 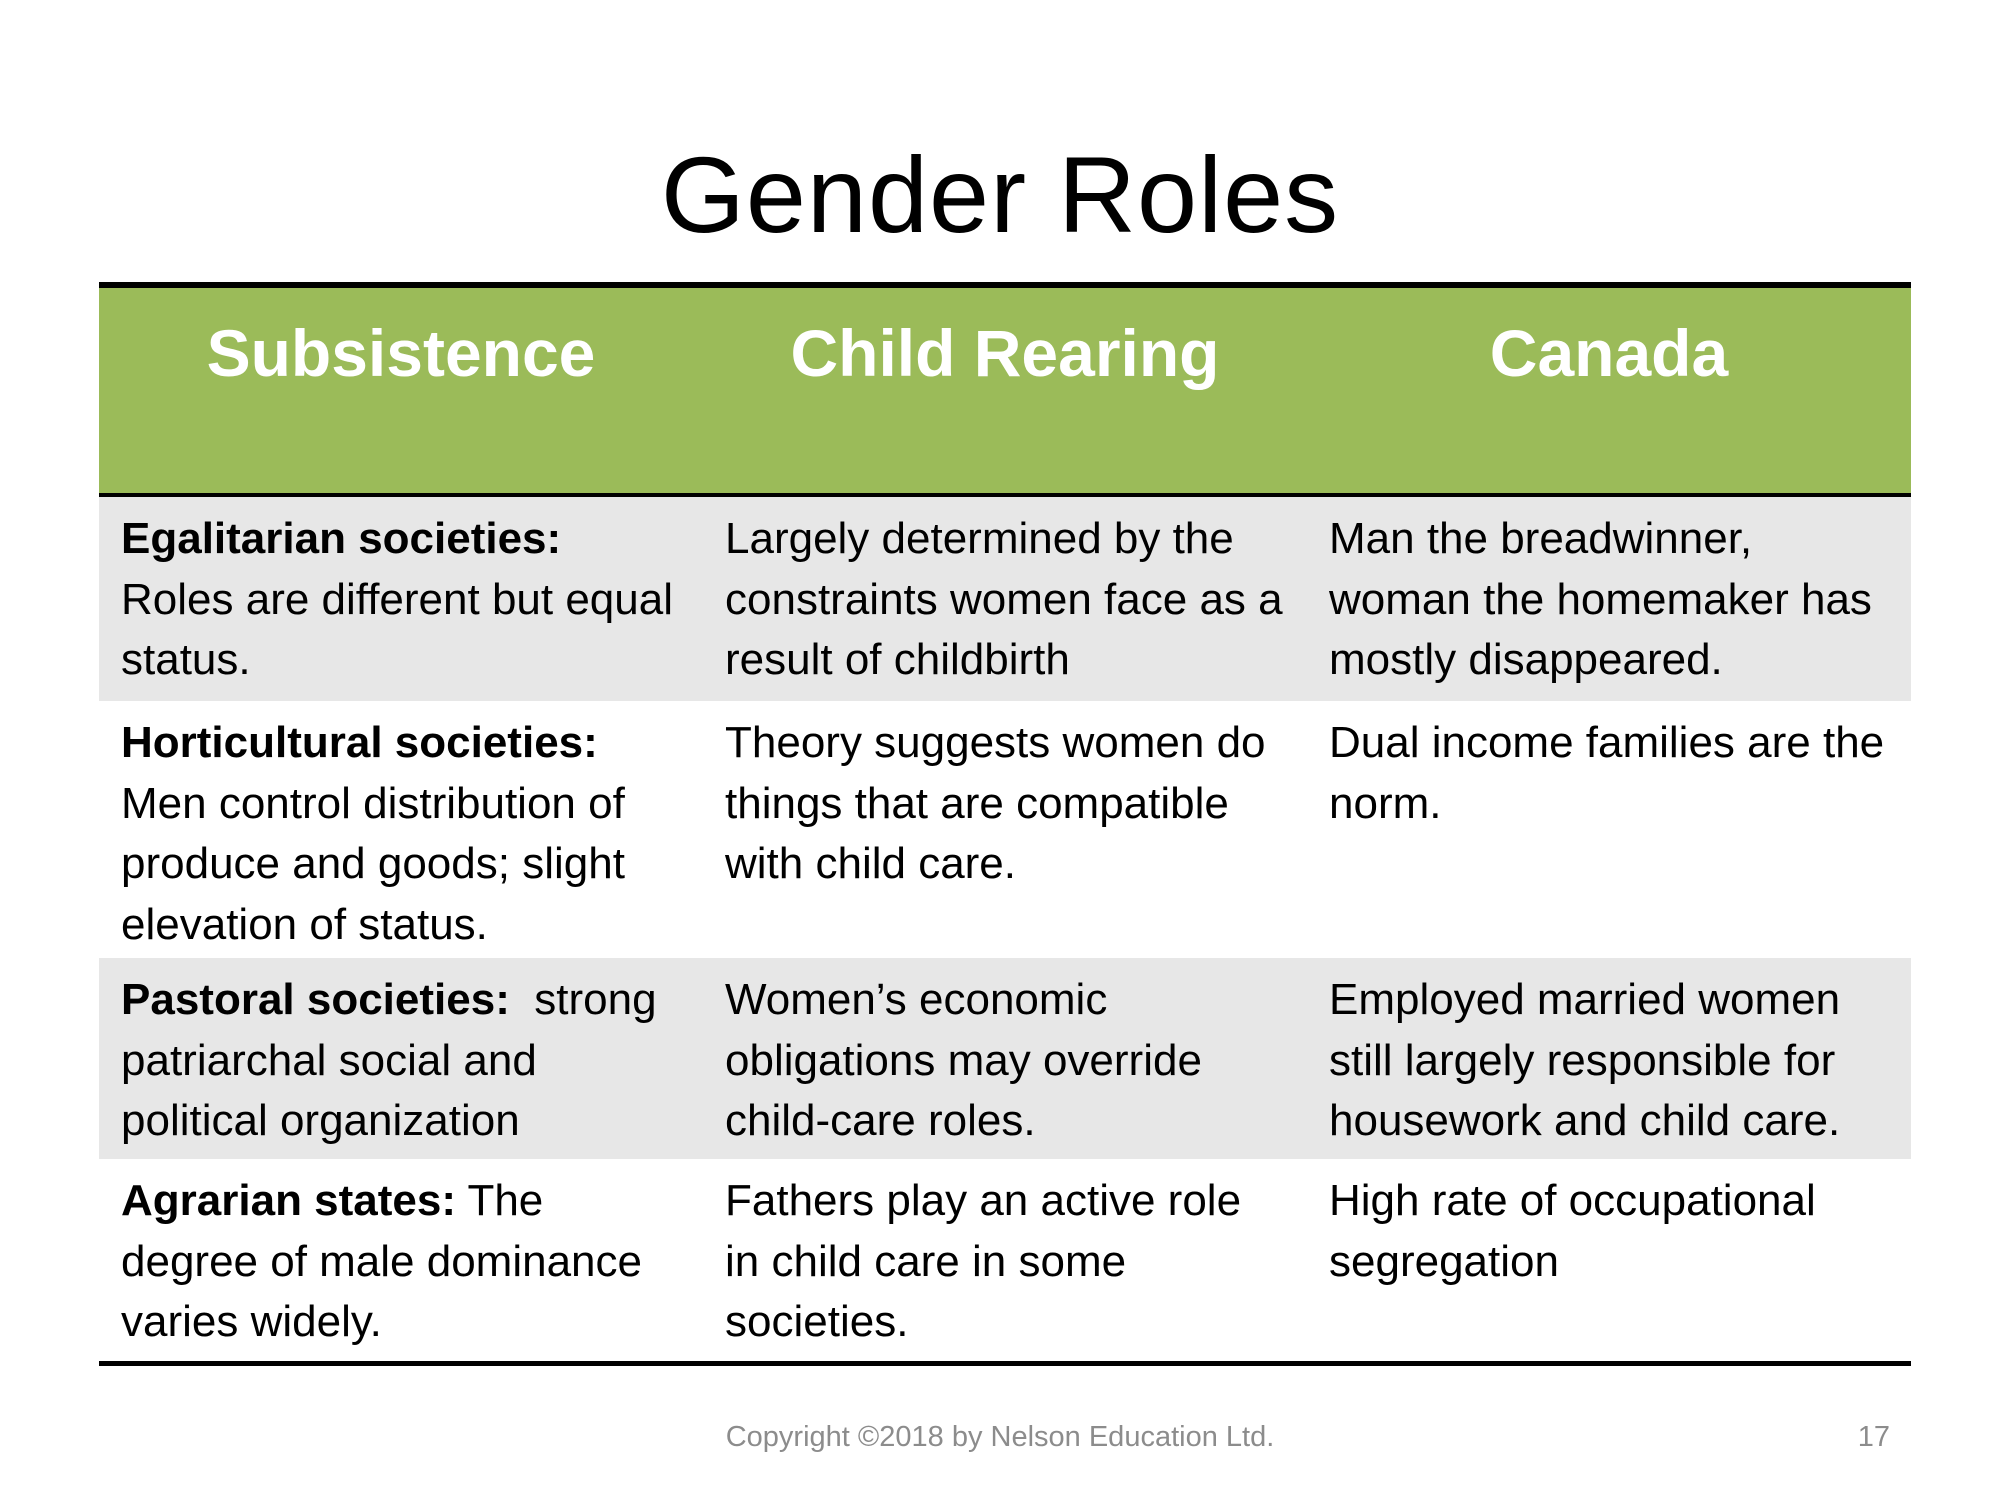 What do you see at coordinates (359, 742) in the screenshot?
I see `cell-lead-label: Horticultural societies:` at bounding box center [359, 742].